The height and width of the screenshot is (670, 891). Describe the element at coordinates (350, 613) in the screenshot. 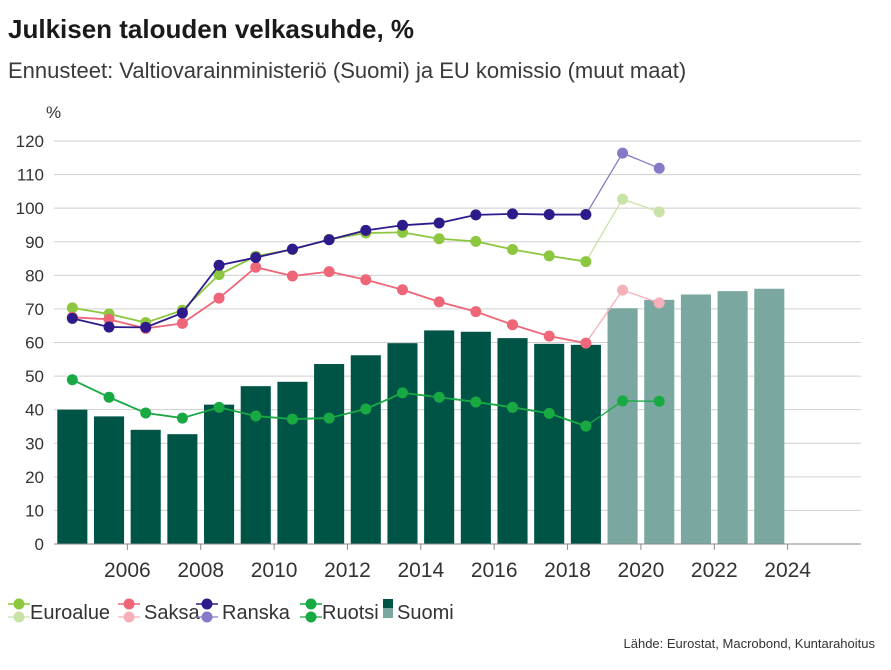

I see `legend-label: Ruotsi` at that location.